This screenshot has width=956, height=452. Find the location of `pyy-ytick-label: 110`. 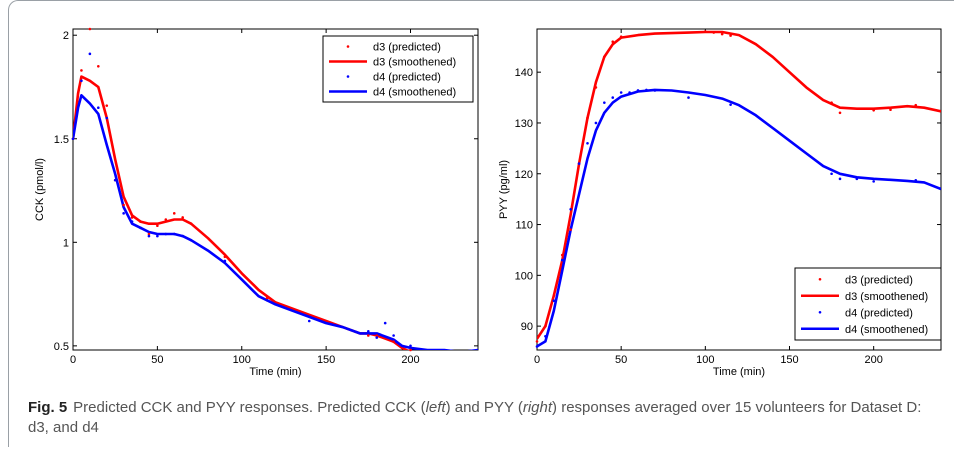

pyy-ytick-label: 110 is located at coordinates (524, 226).